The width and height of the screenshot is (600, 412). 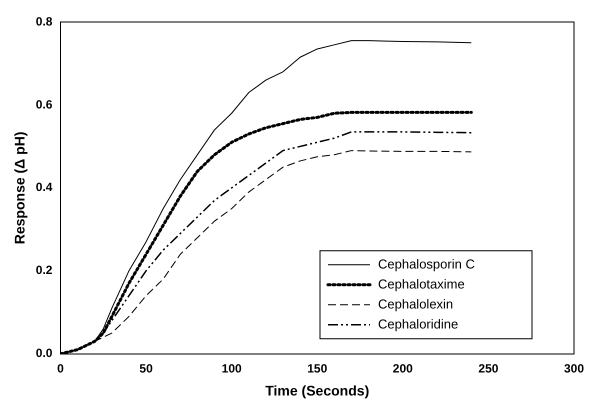 What do you see at coordinates (426, 264) in the screenshot?
I see `legend-label: Cephalosporin C` at bounding box center [426, 264].